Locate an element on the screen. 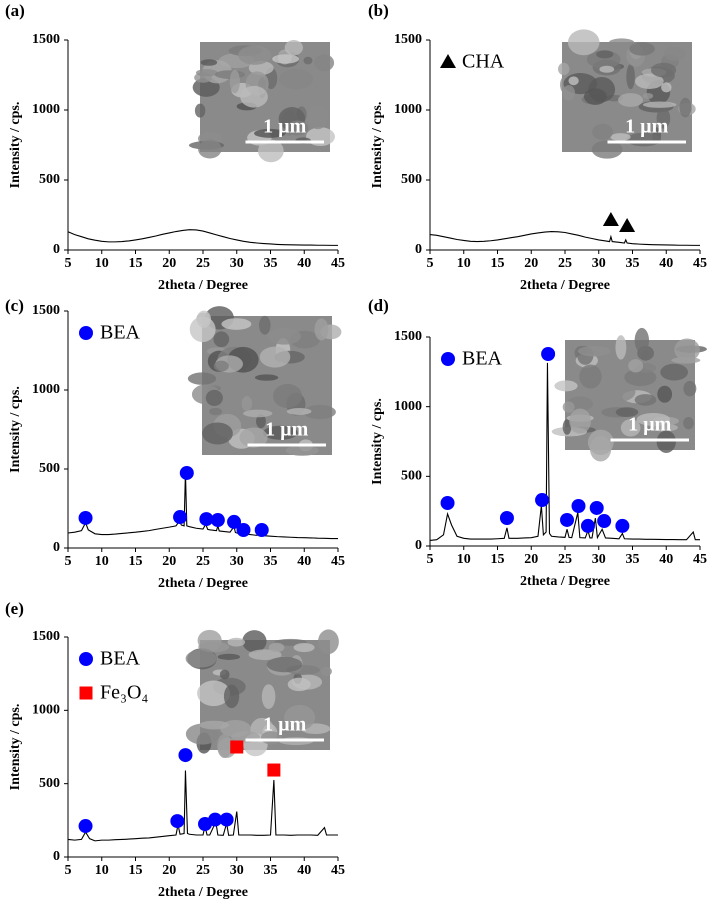 The width and height of the screenshot is (712, 910). panel-label: (b) is located at coordinates (378, 10).